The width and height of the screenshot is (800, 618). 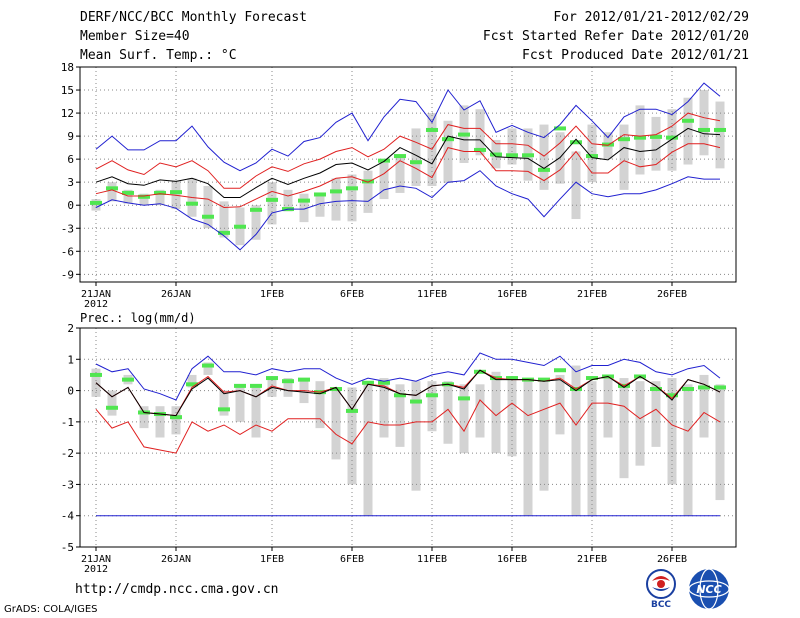 I want to click on temp-plus-sd-line, so click(x=408, y=150).